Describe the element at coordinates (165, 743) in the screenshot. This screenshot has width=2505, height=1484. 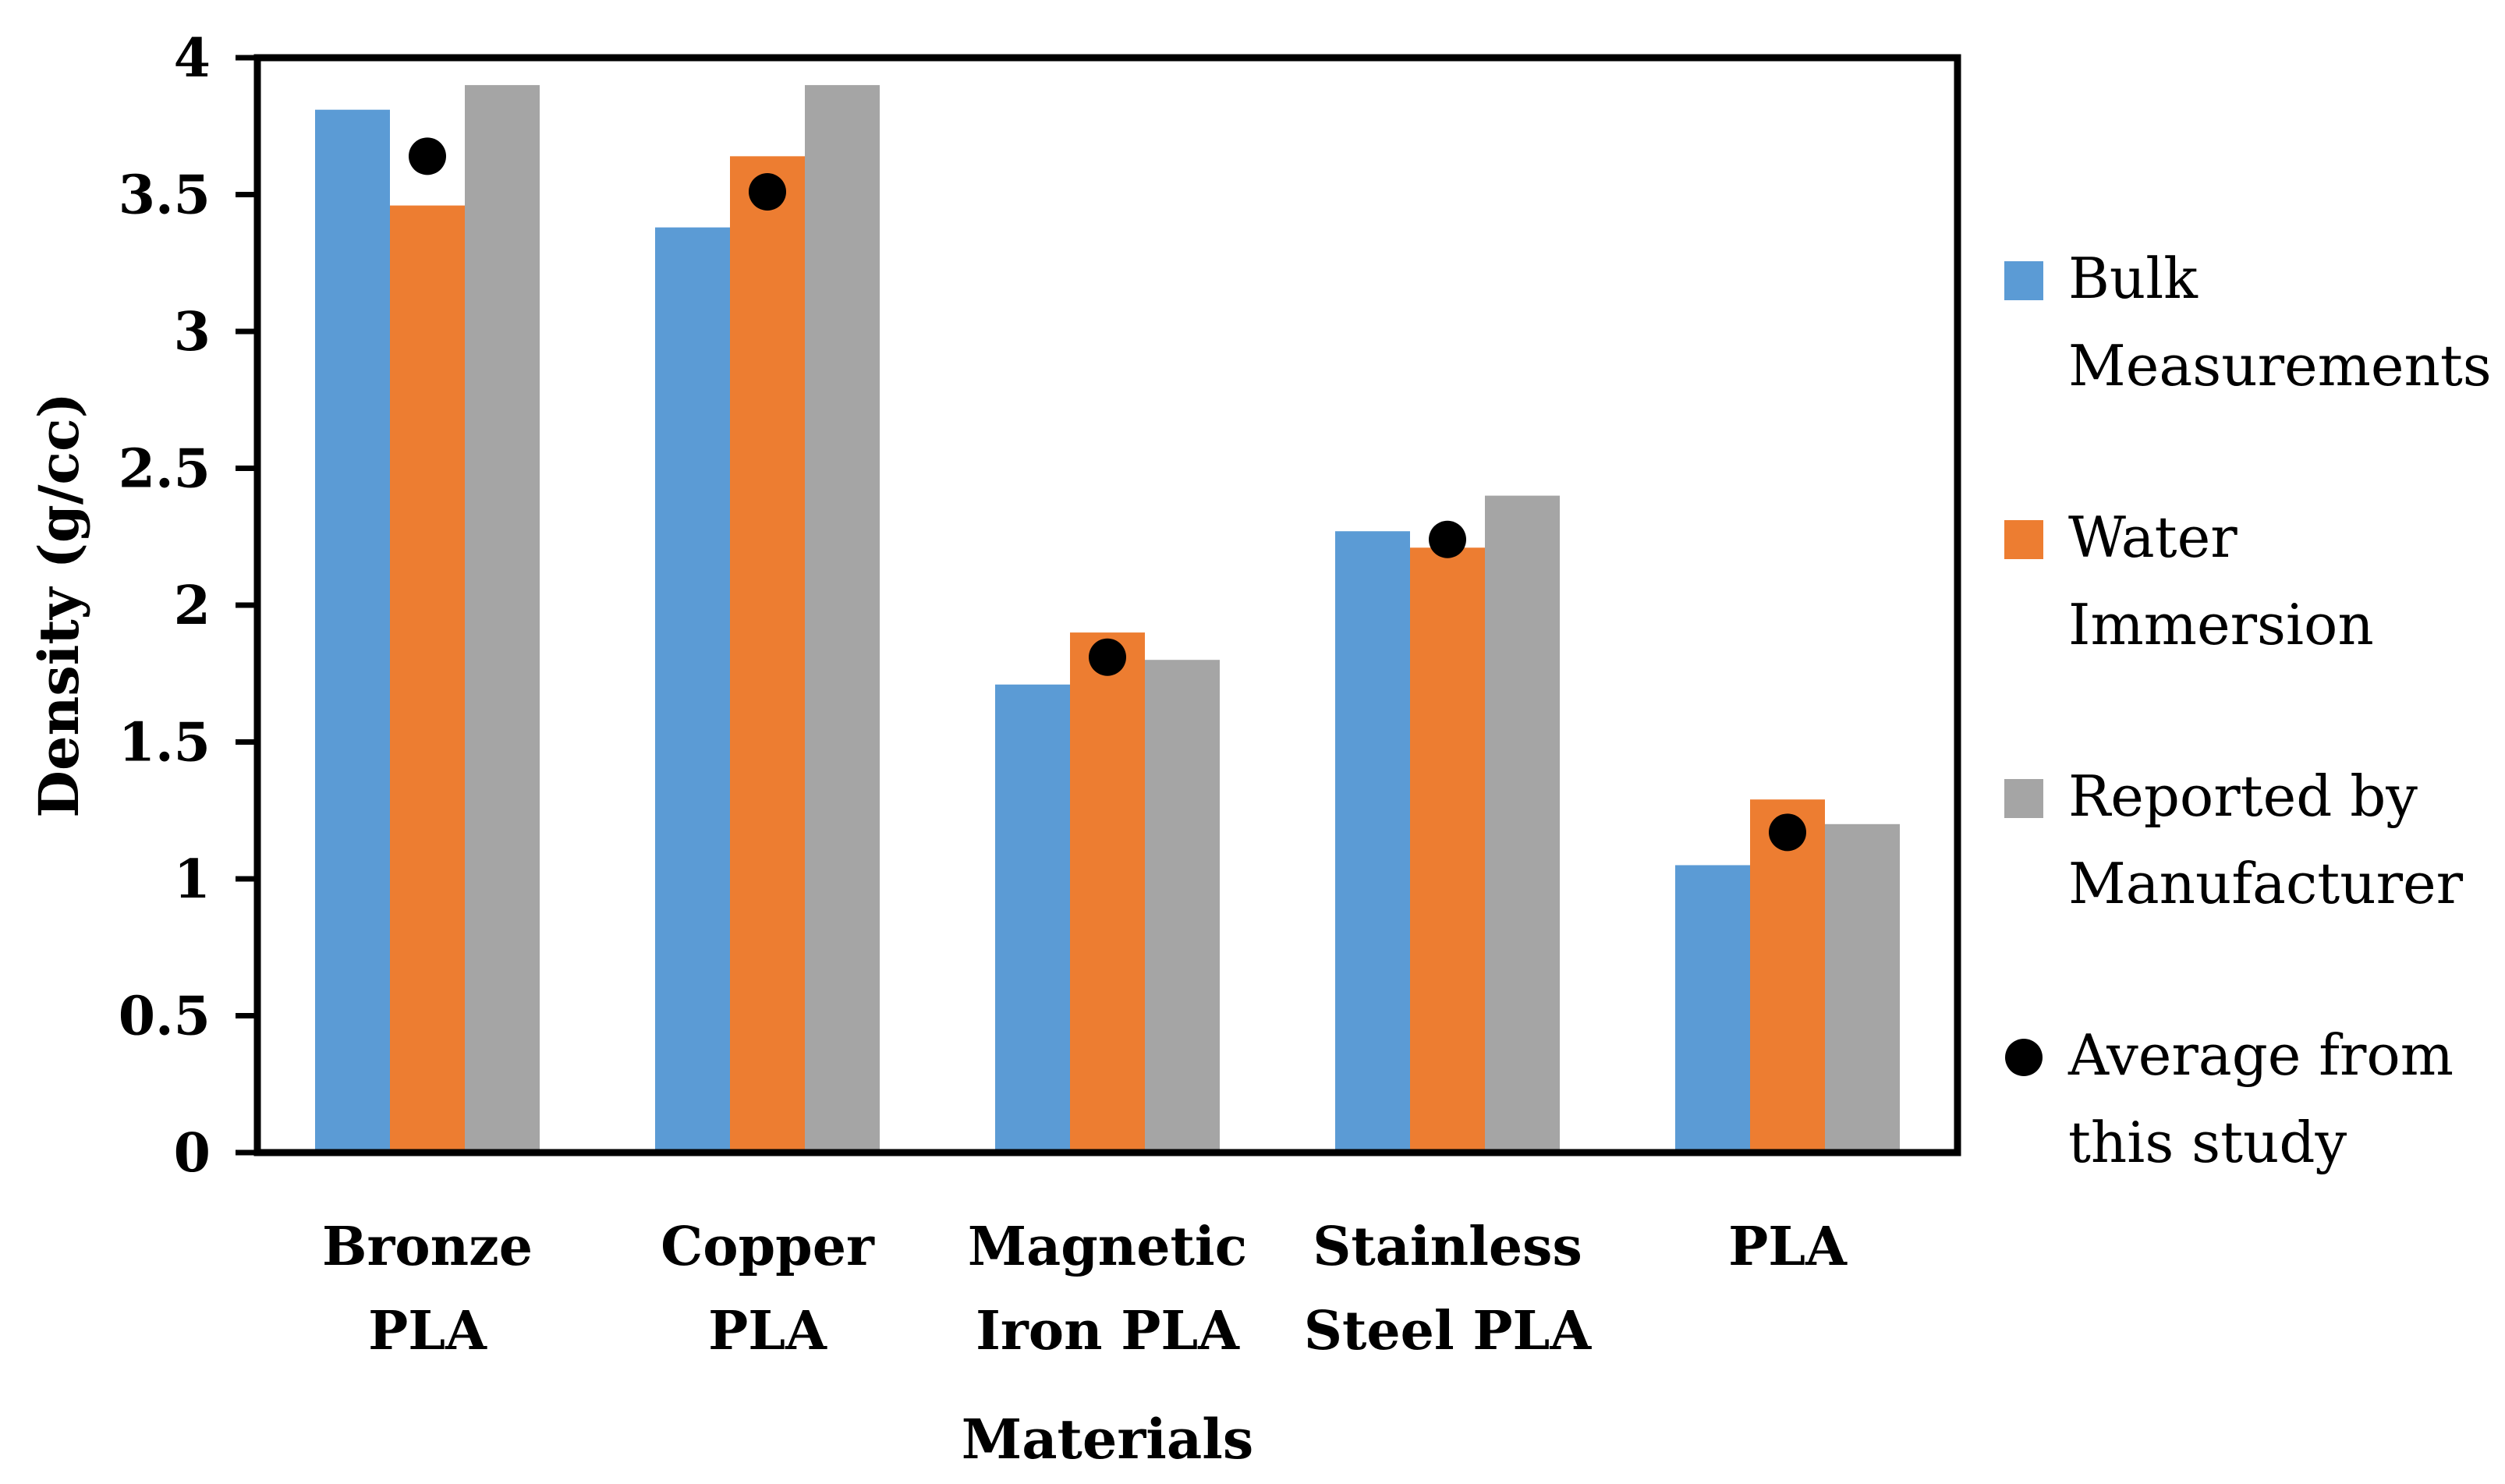
I see `y-tick-label: 1.5` at that location.